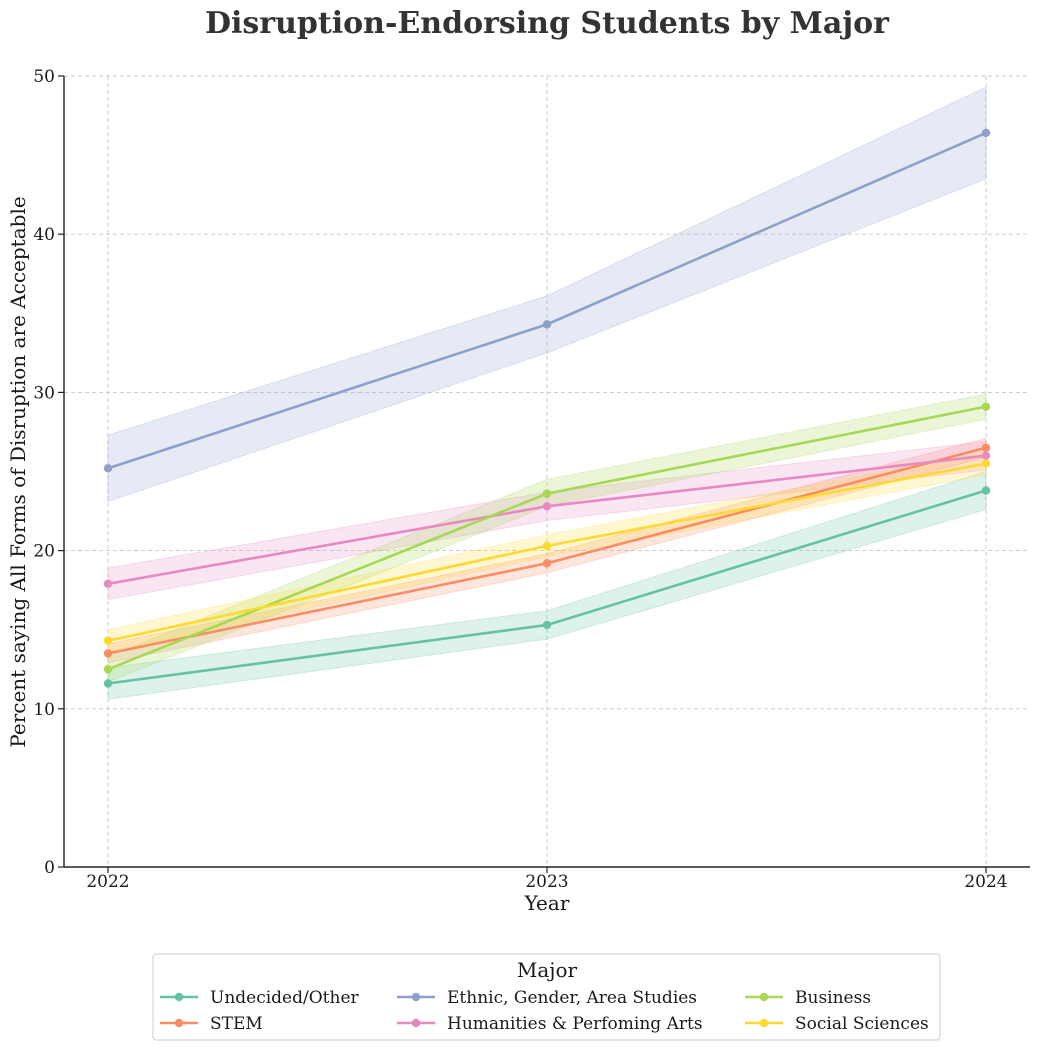 The width and height of the screenshot is (1040, 1050). I want to click on y-tick-label: 10, so click(44, 710).